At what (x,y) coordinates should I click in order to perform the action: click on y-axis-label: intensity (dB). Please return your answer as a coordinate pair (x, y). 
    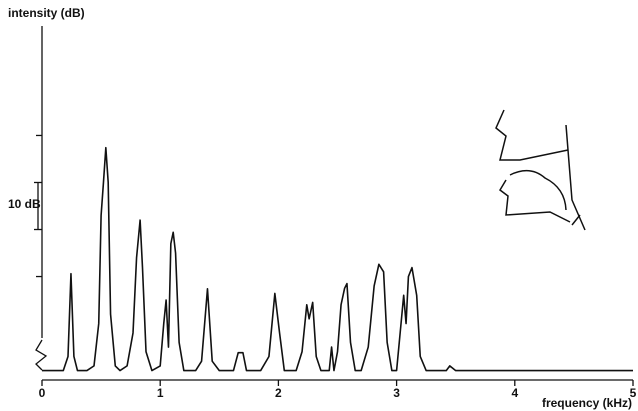
    Looking at the image, I should click on (46, 13).